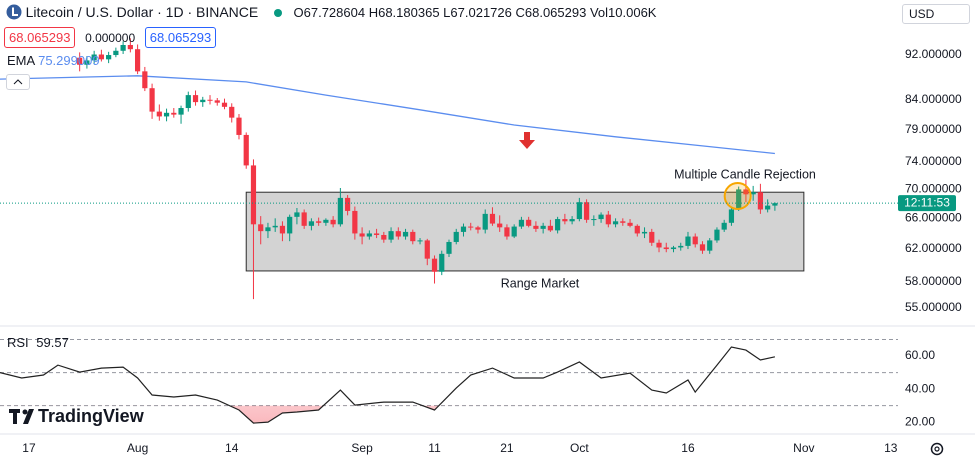 This screenshot has height=462, width=975. I want to click on caret, so click(18, 82).